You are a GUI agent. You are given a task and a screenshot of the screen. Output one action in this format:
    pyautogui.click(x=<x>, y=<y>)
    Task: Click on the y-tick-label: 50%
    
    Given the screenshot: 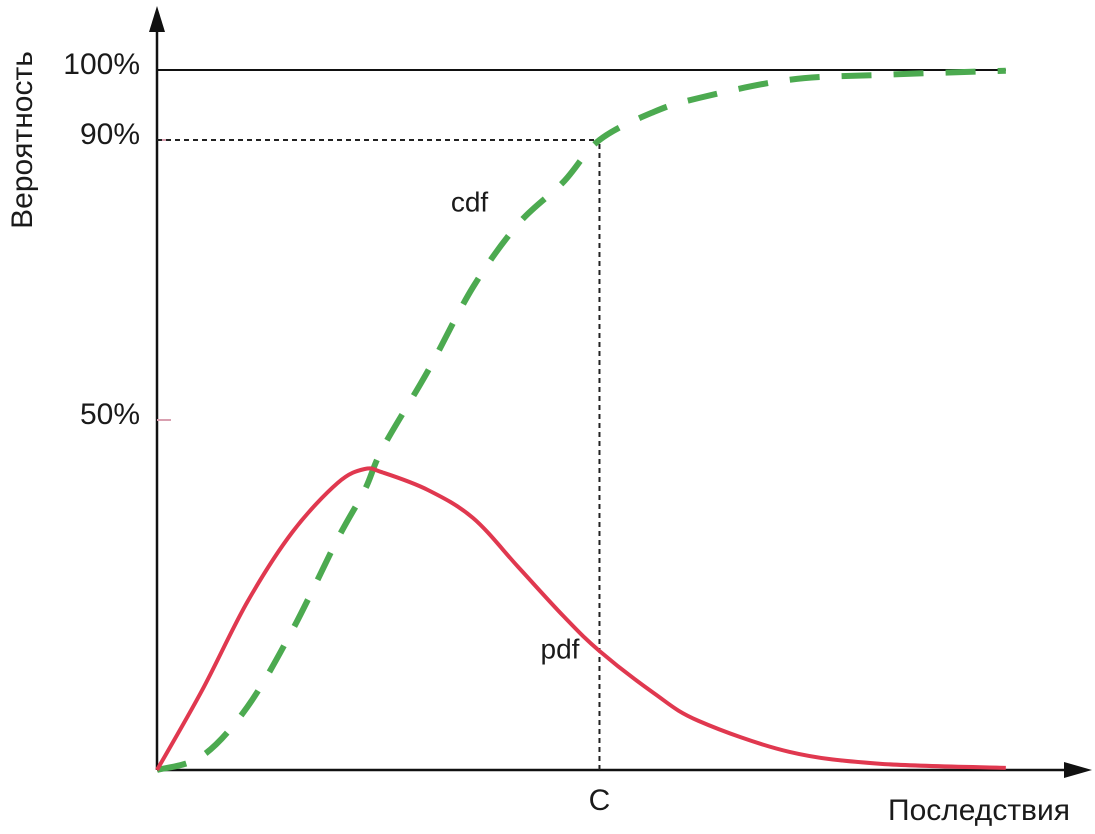 What is the action you would take?
    pyautogui.click(x=110, y=414)
    